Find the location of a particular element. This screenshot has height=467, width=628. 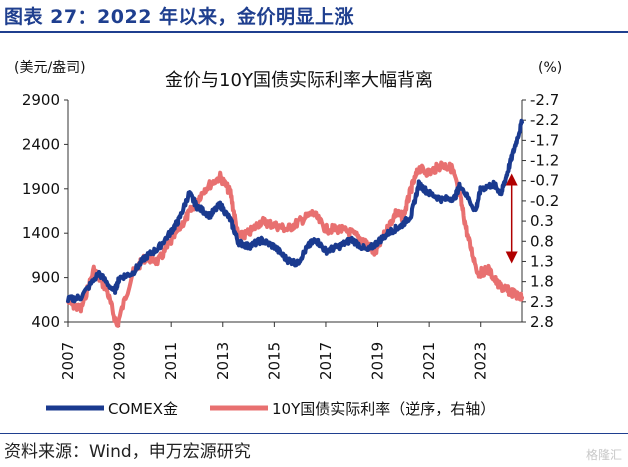

x-tick-label: 2015 is located at coordinates (274, 361).